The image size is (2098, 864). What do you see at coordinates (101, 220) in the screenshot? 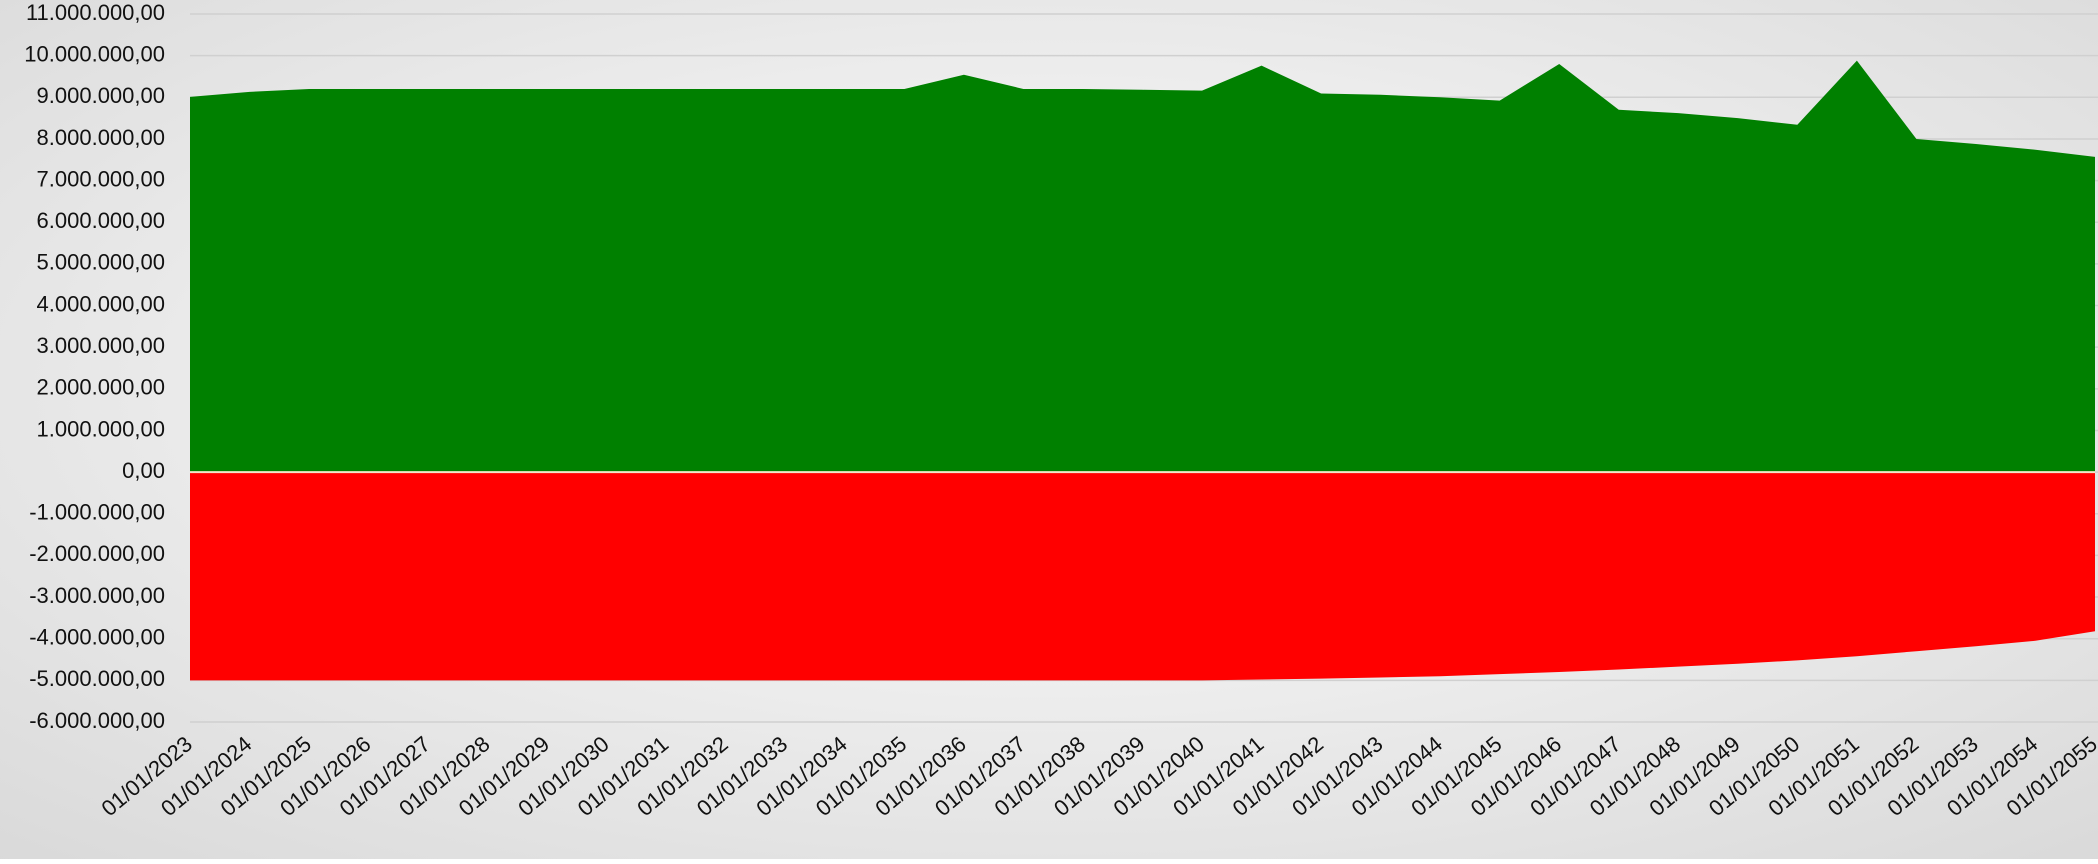
I see `y-tick-label: 6.000.000,00` at bounding box center [101, 220].